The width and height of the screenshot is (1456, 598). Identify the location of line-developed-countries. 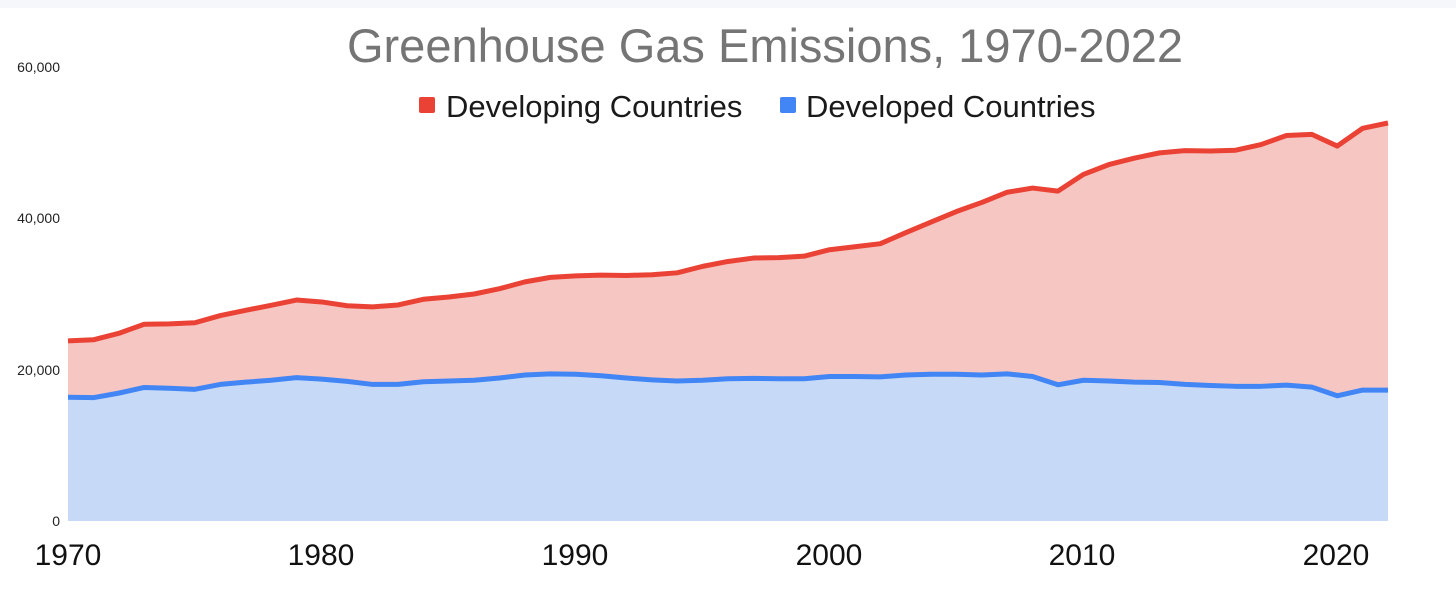
(727, 386).